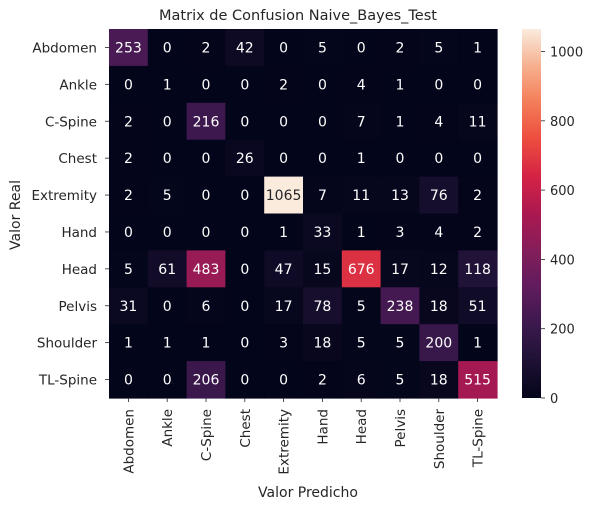 The width and height of the screenshot is (606, 509). I want to click on heatmap-cell-hand-shoulder, so click(439, 232).